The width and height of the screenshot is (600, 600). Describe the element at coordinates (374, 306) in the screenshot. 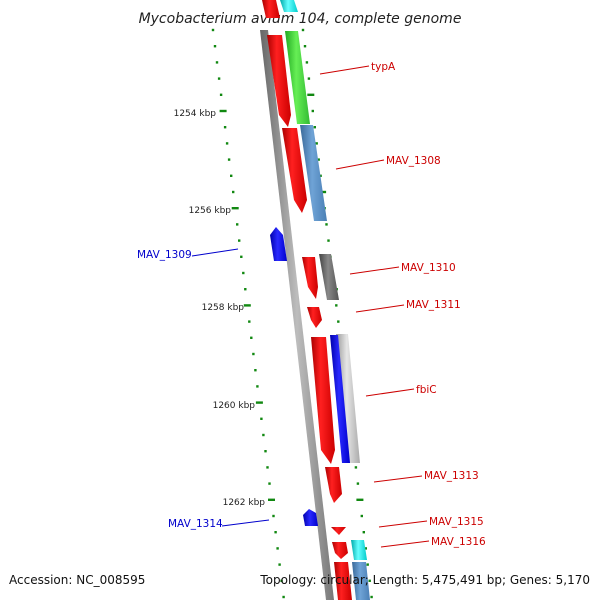

I see `forward-label-lines` at that location.